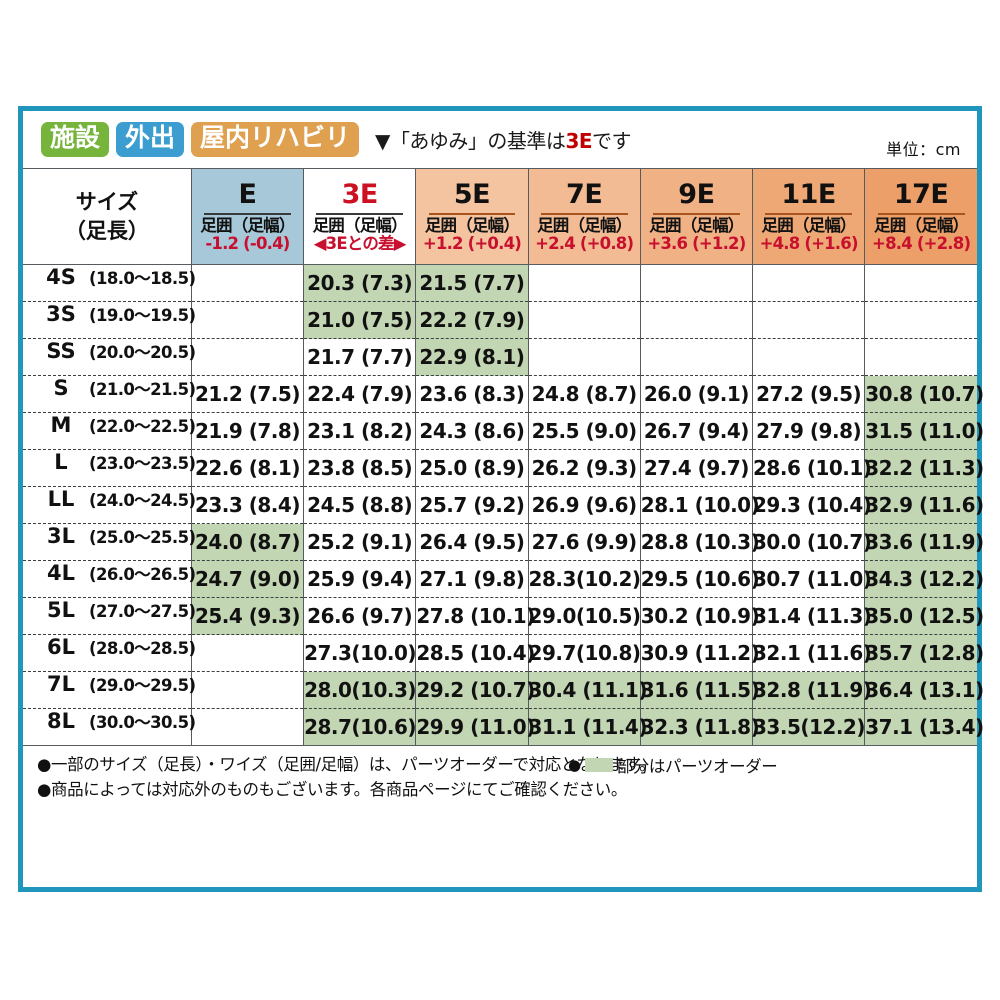 This screenshot has height=1000, width=1000. I want to click on row-size-cell: M (22.0〜22.5), so click(109, 431).